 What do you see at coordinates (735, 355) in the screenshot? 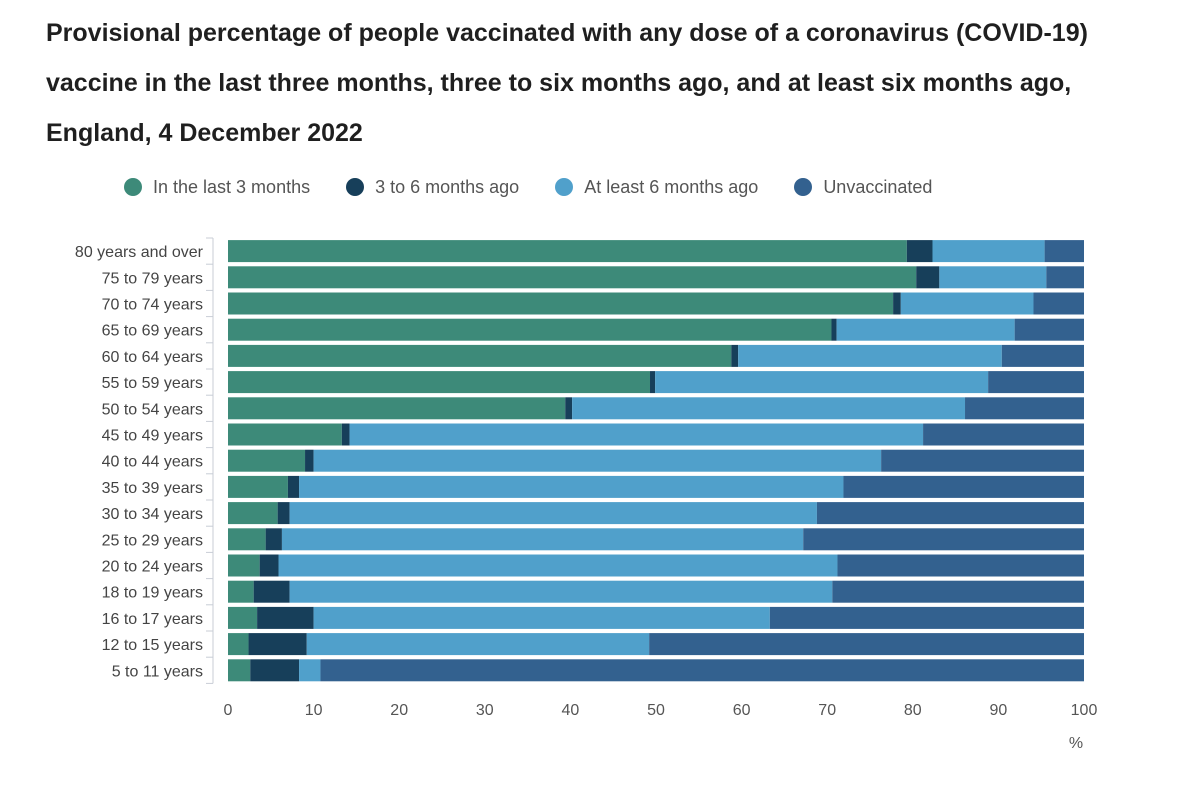
I see `bar-3-to-6-months-ago-60-to-64-years` at bounding box center [735, 355].